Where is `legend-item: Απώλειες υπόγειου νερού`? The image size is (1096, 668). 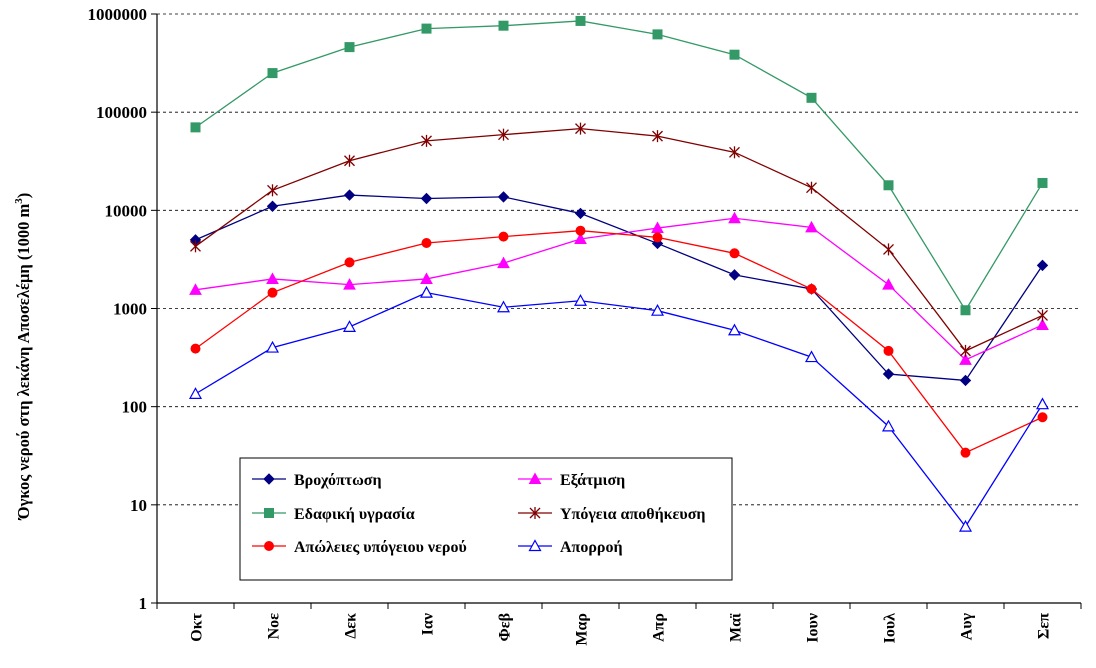 legend-item: Απώλειες υπόγειου νερού is located at coordinates (359, 547).